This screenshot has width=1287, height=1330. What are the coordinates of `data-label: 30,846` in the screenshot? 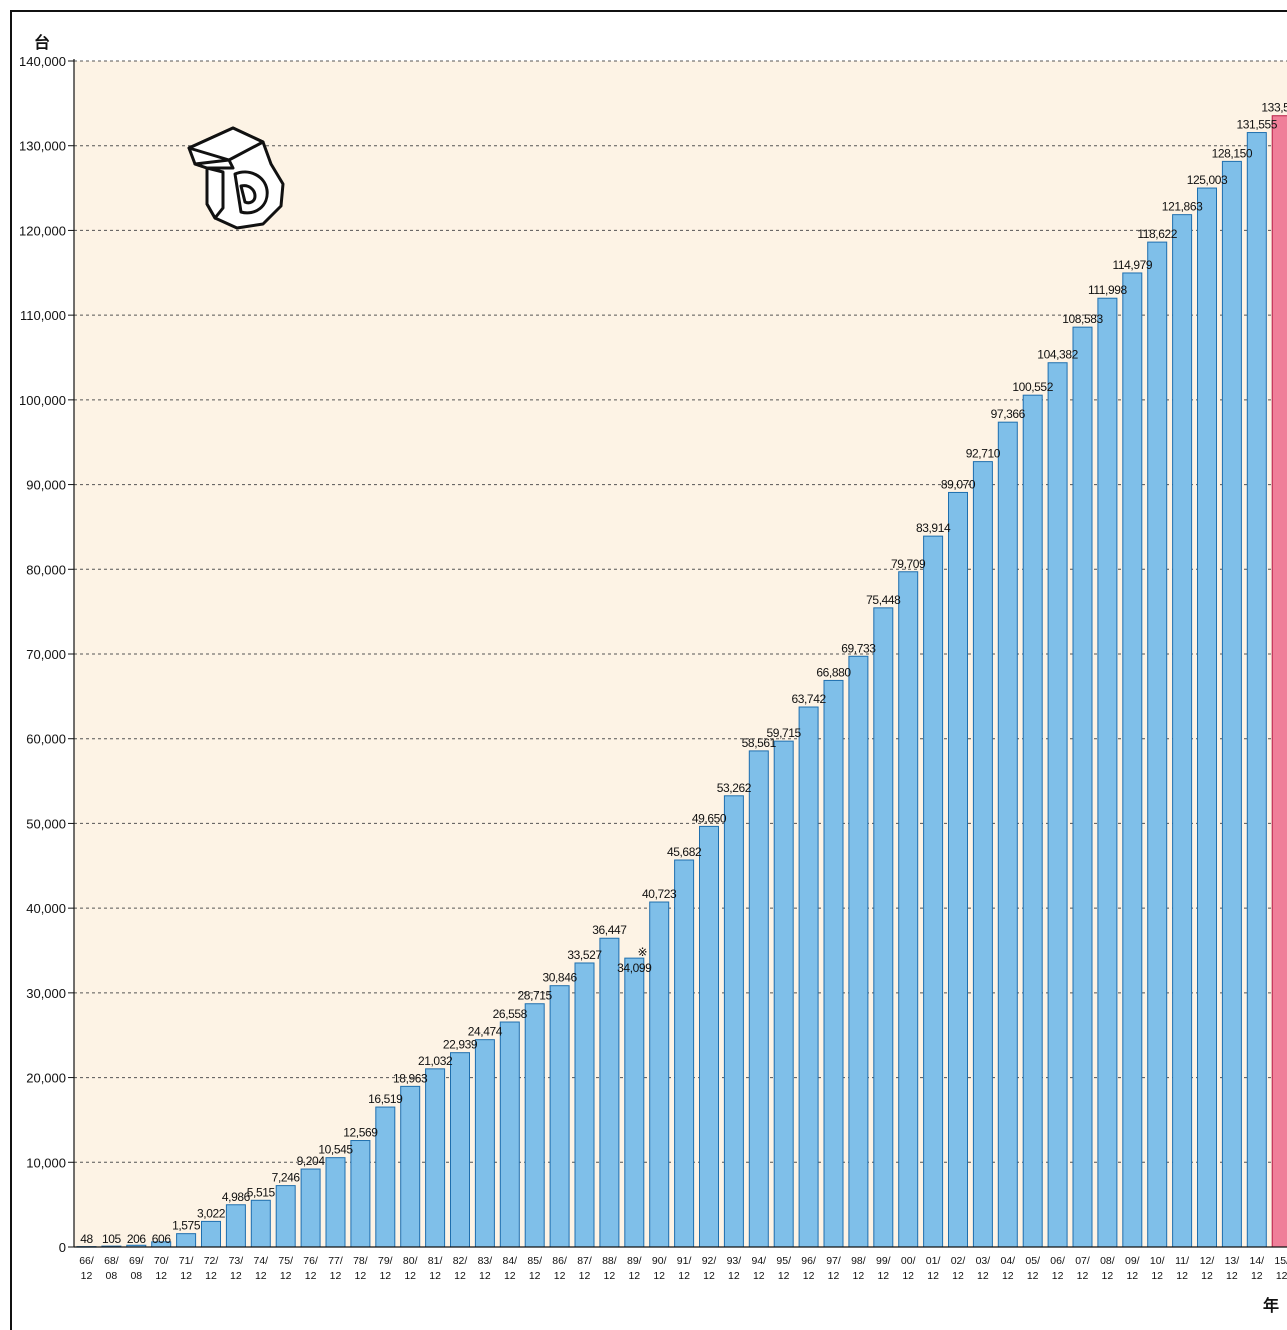 It's located at (559, 978).